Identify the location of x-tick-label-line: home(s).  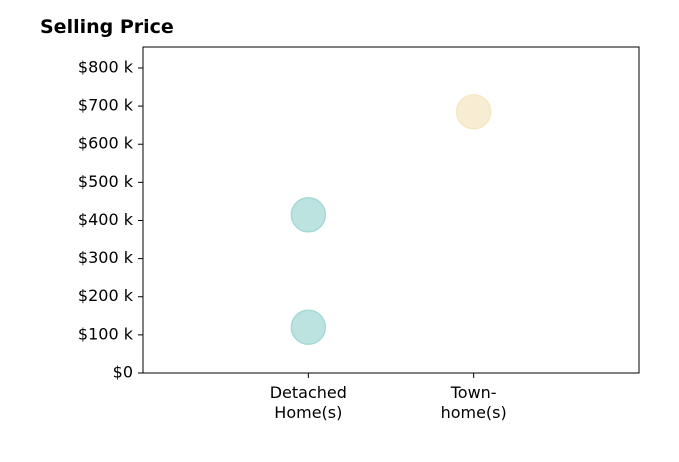
(474, 412).